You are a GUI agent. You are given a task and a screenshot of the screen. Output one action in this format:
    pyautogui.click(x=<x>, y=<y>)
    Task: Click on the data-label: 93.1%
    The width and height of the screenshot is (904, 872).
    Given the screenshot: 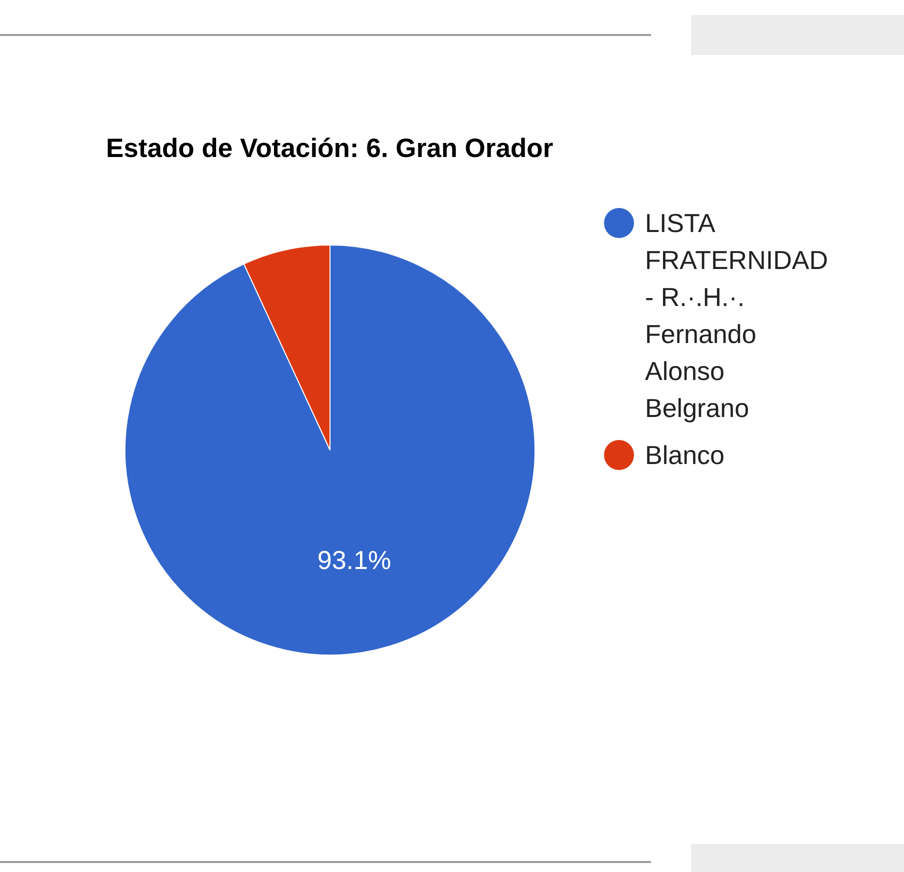 What is the action you would take?
    pyautogui.click(x=354, y=560)
    